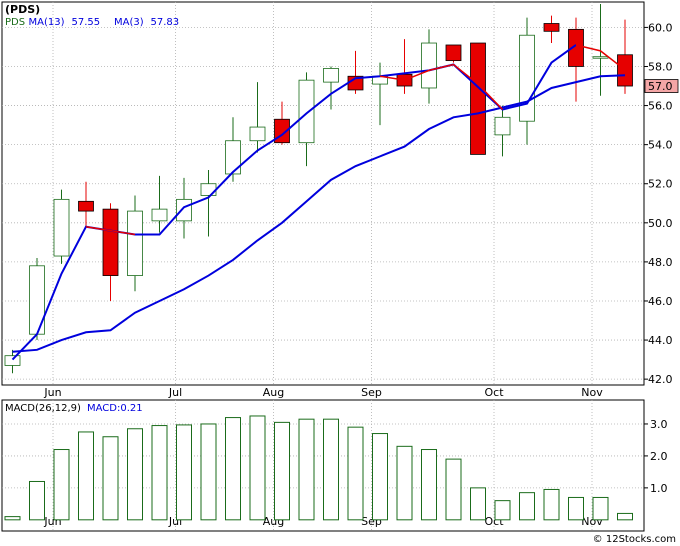 The width and height of the screenshot is (680, 546). Describe the element at coordinates (165, 22) in the screenshot. I see `legend-item-value: 57.83` at that location.